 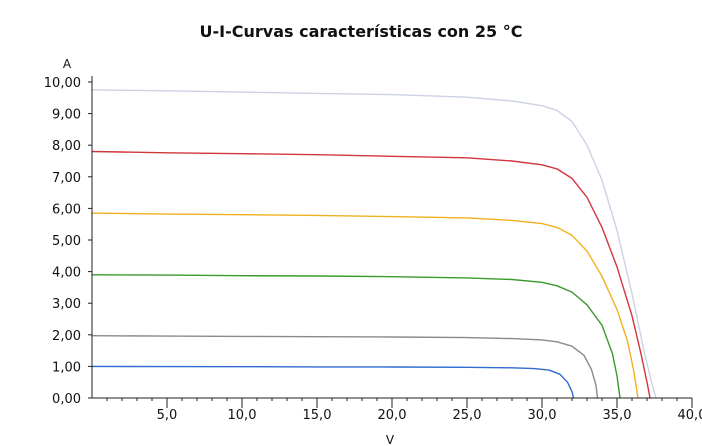 I want to click on x-tick-label: 10,0, so click(x=242, y=415).